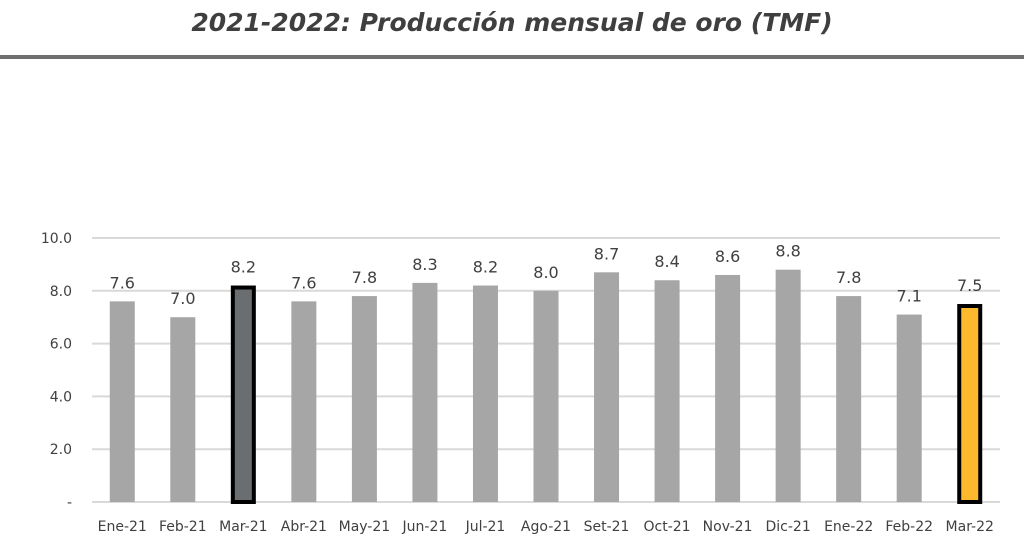 The height and width of the screenshot is (553, 1024). What do you see at coordinates (61, 450) in the screenshot?
I see `y-tick-label: 2.0` at bounding box center [61, 450].